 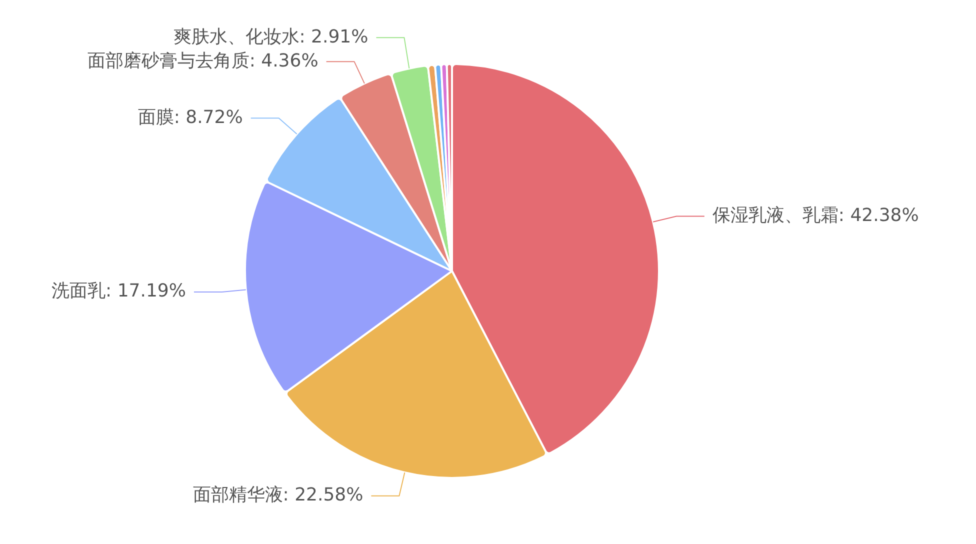 I want to click on slice-label: 面膜: 8.72%, so click(x=190, y=117).